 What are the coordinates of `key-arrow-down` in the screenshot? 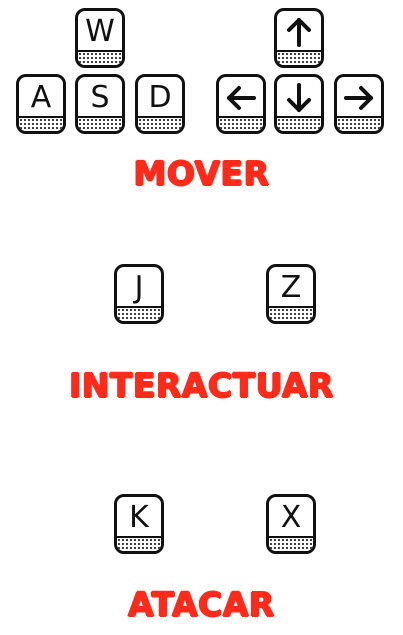 It's located at (299, 104).